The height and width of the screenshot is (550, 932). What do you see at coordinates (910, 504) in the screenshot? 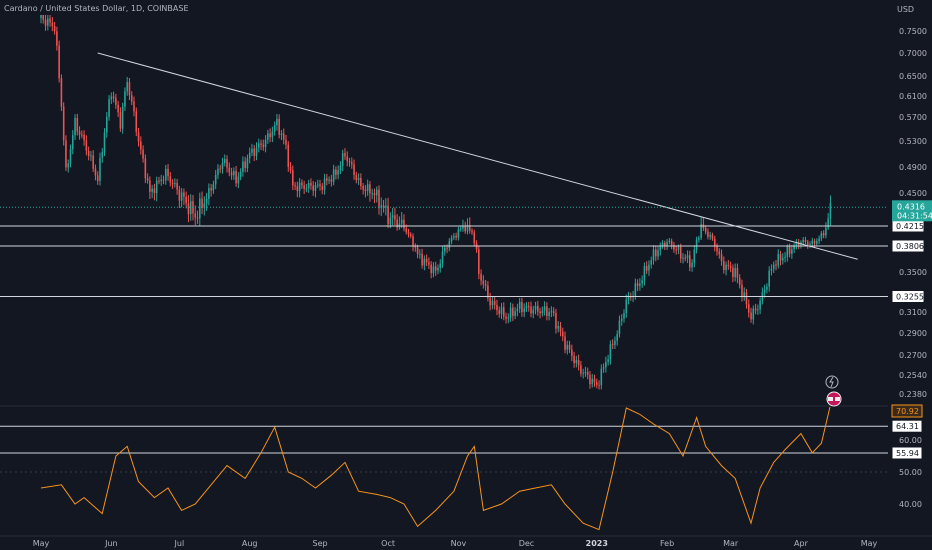
I see `indicator-y-tick-label: 40.00` at bounding box center [910, 504].